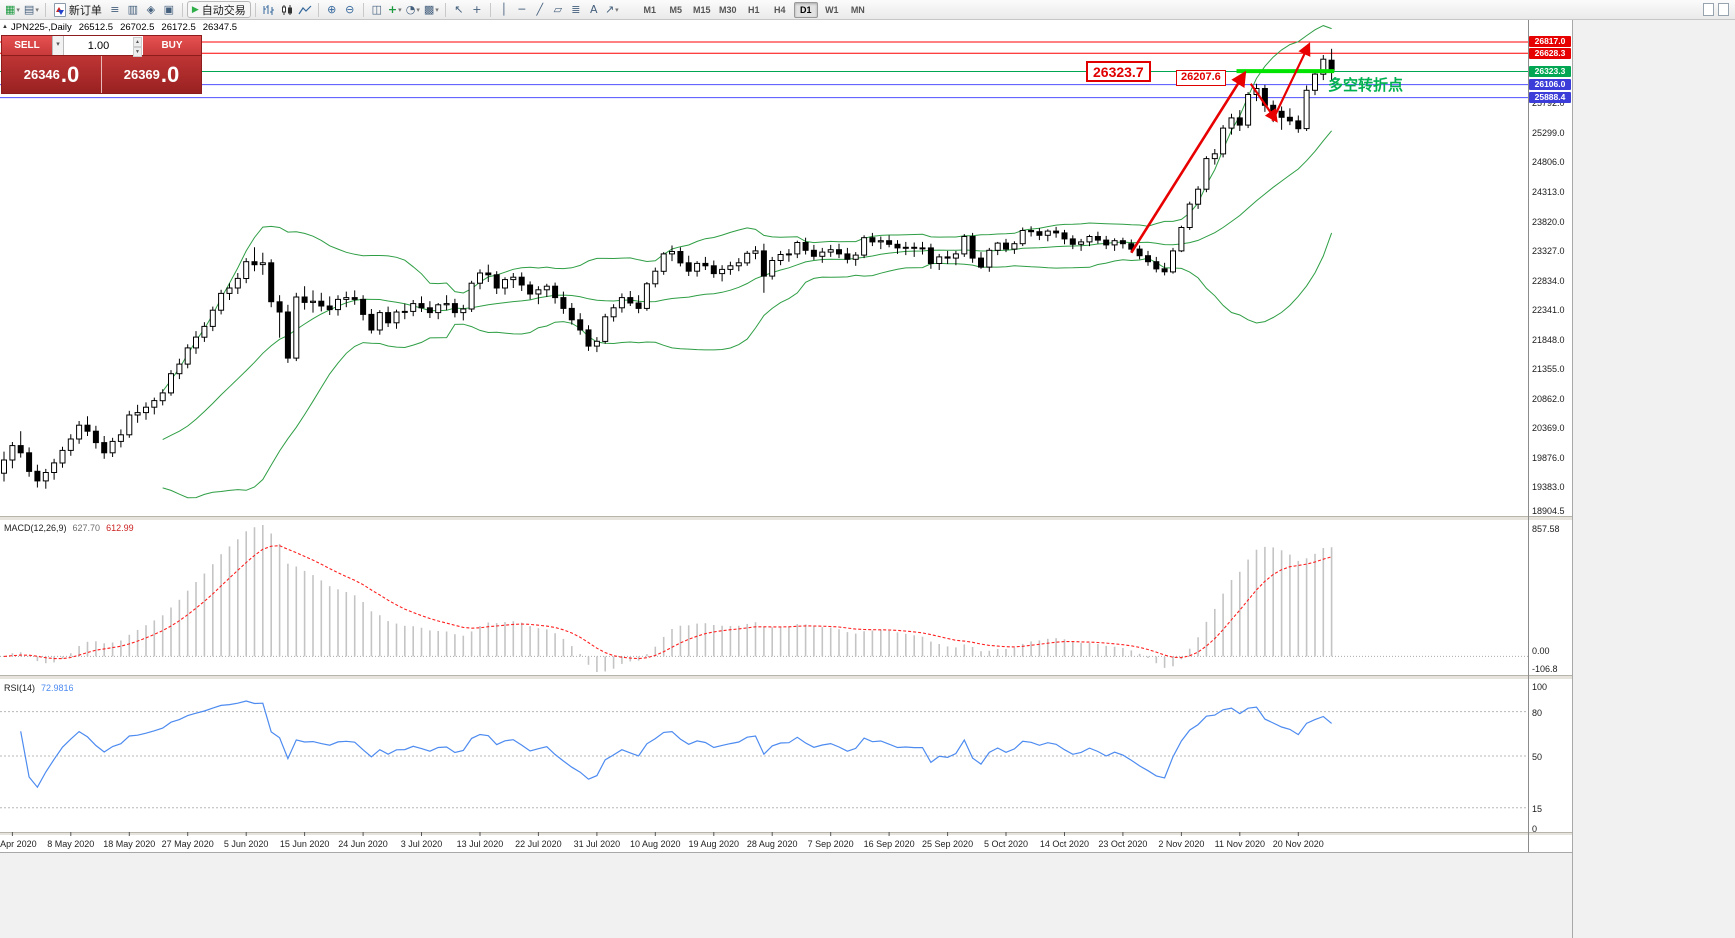 Image resolution: width=1735 pixels, height=938 pixels. Describe the element at coordinates (1201, 77) in the screenshot. I see `price-level-label-26207: 26207.6` at that location.